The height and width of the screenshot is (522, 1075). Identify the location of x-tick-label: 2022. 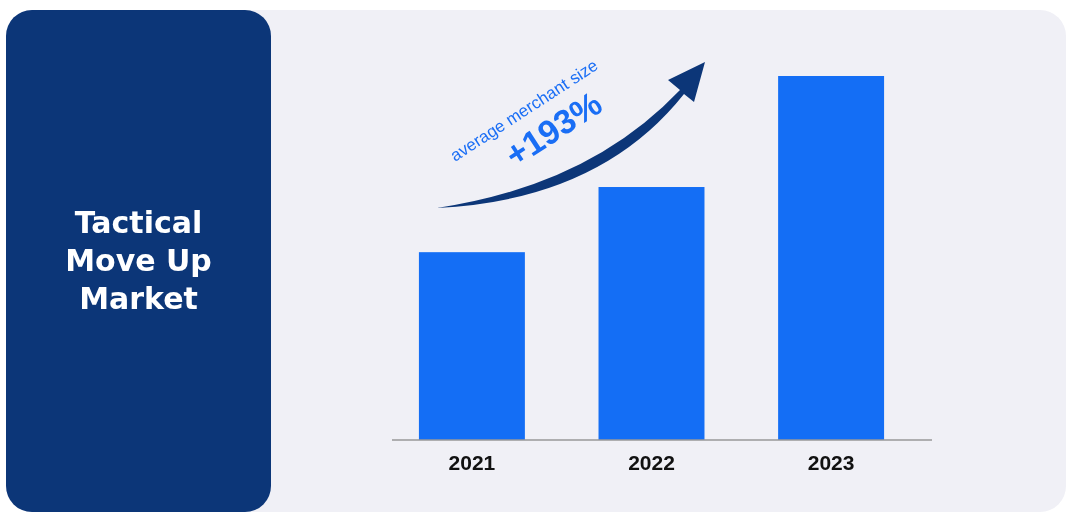
(651, 462).